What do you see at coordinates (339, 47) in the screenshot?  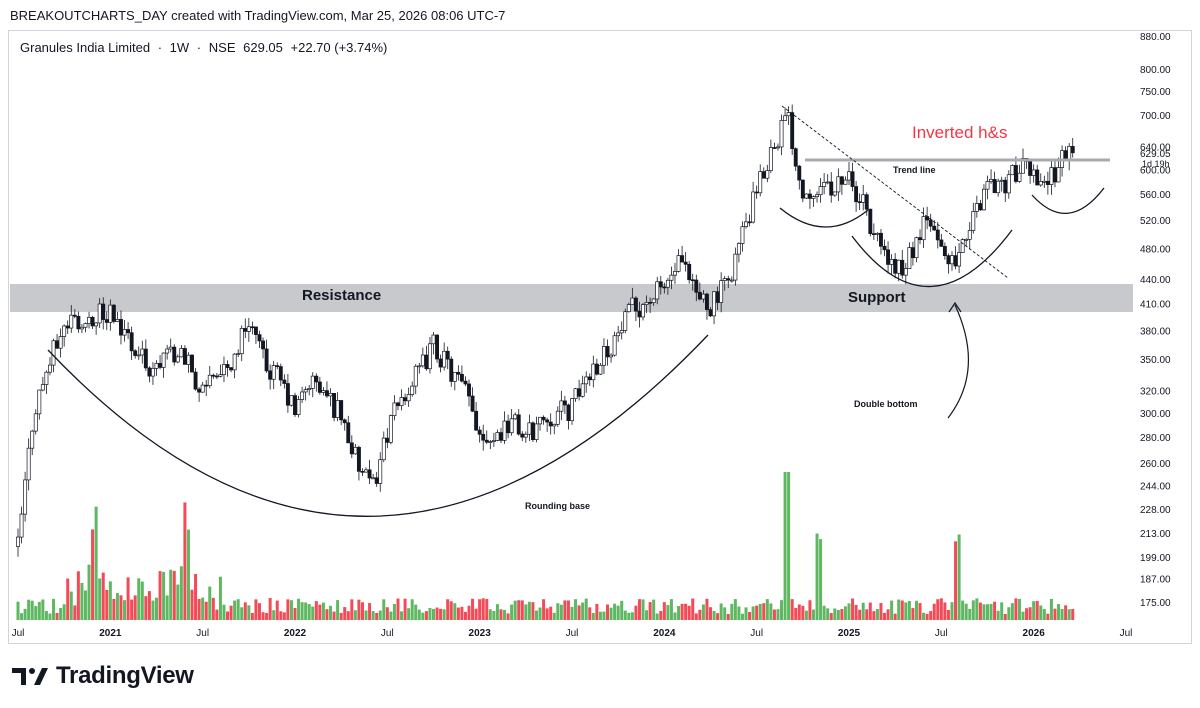 I see `symbol-change: +22.70 (+3.74%)` at bounding box center [339, 47].